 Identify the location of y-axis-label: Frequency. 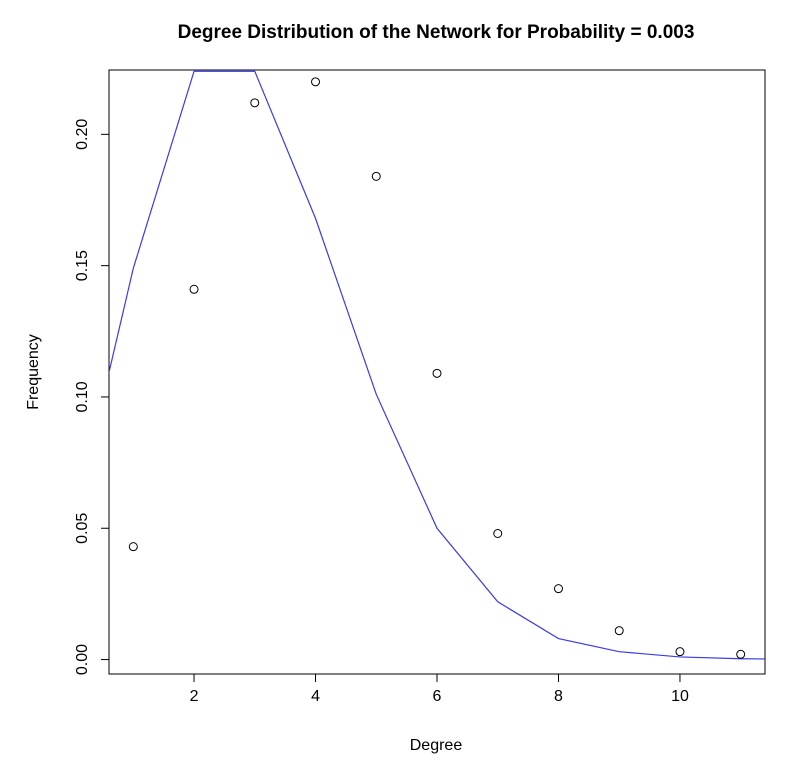
(33, 372).